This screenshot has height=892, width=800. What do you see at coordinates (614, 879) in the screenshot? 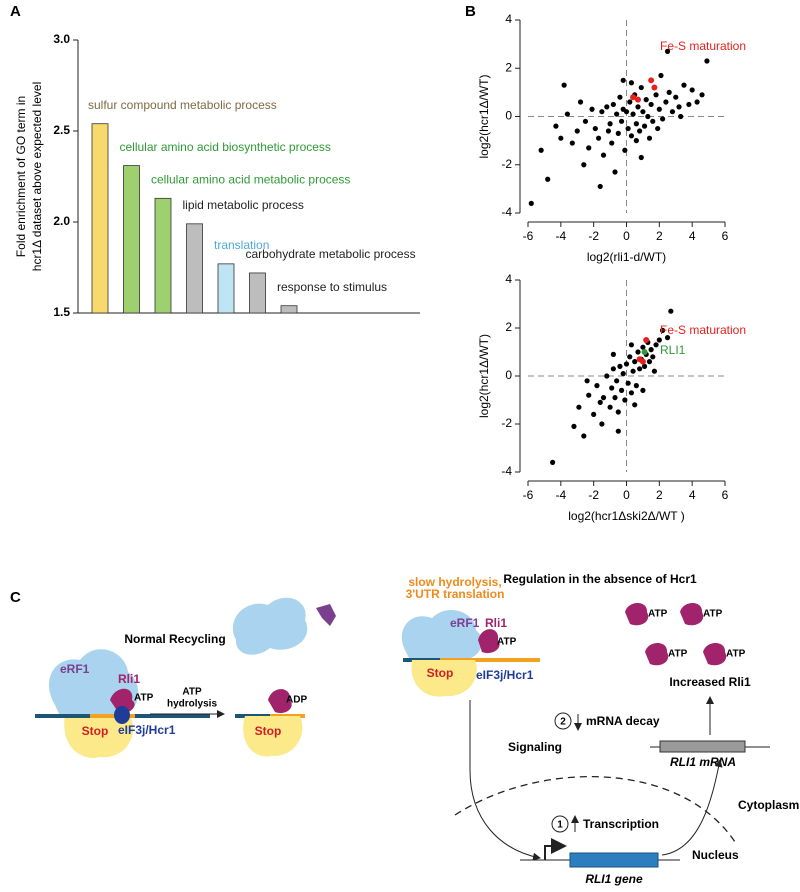
I see `label: RLI1 gene` at bounding box center [614, 879].